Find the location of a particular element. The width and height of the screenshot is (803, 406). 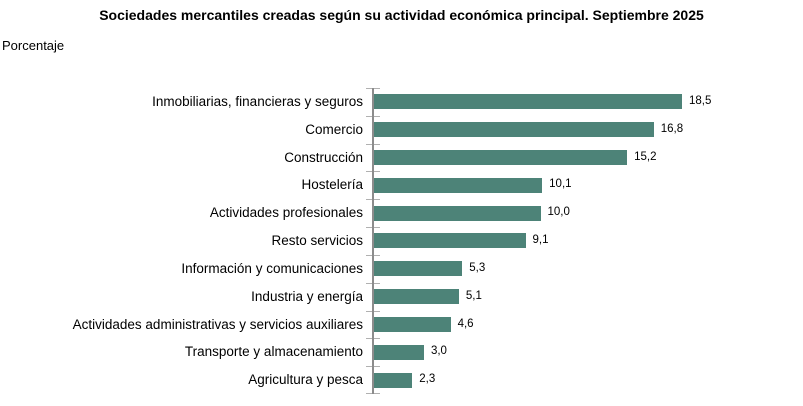

value-label: 15,2 is located at coordinates (645, 156).